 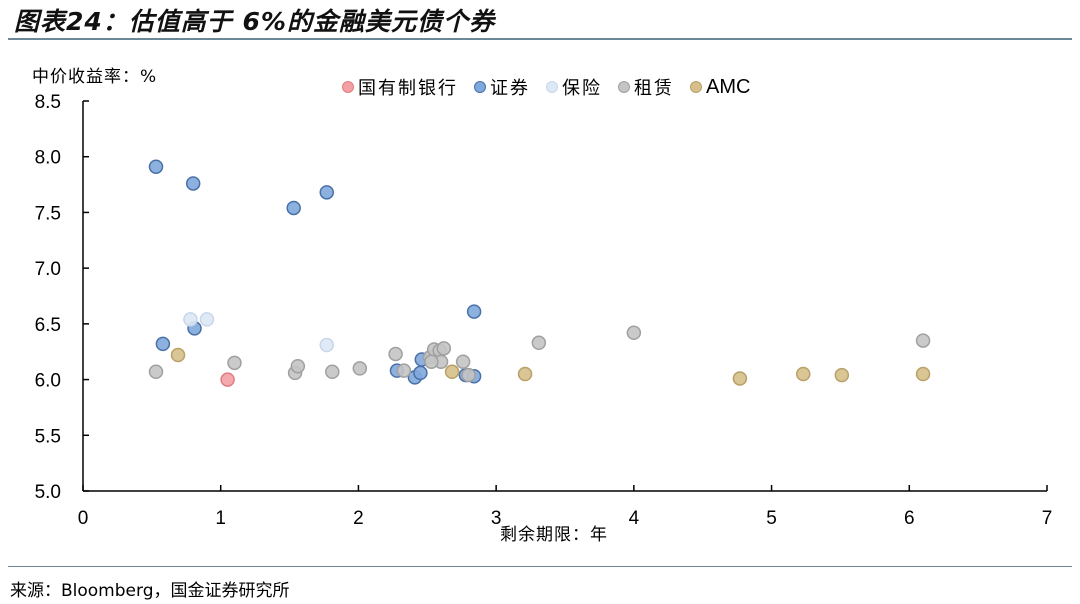 I want to click on legend-label: 证券, so click(x=510, y=88).